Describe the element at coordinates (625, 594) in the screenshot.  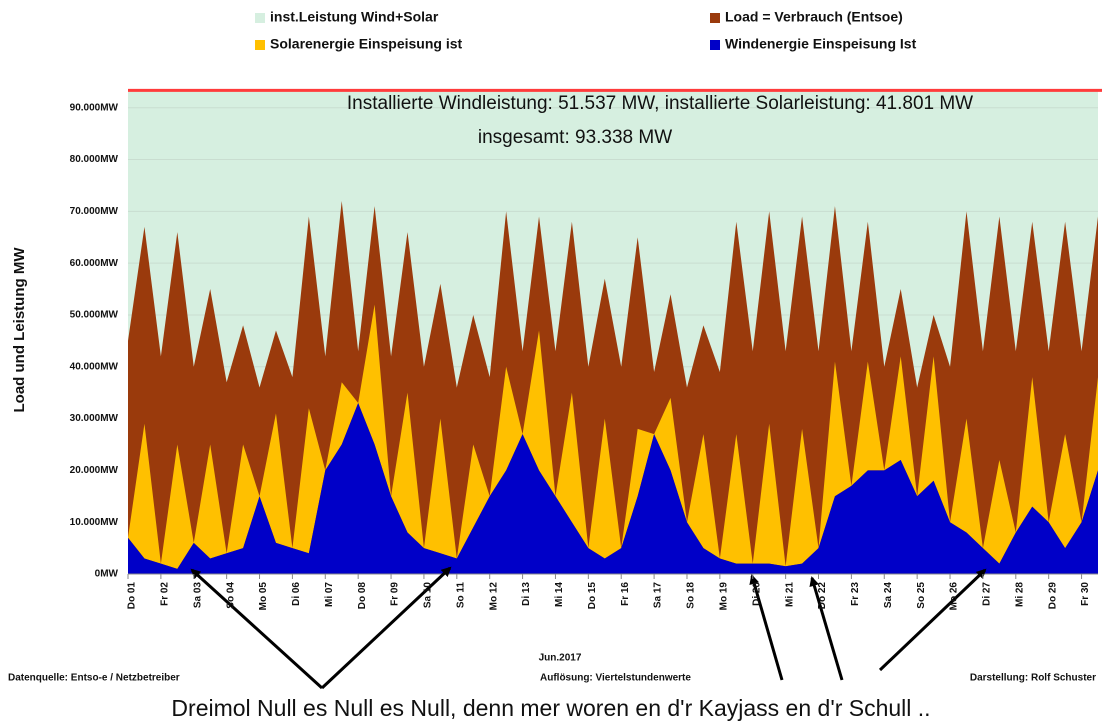
I see `x-tick-label: Fr 16` at that location.